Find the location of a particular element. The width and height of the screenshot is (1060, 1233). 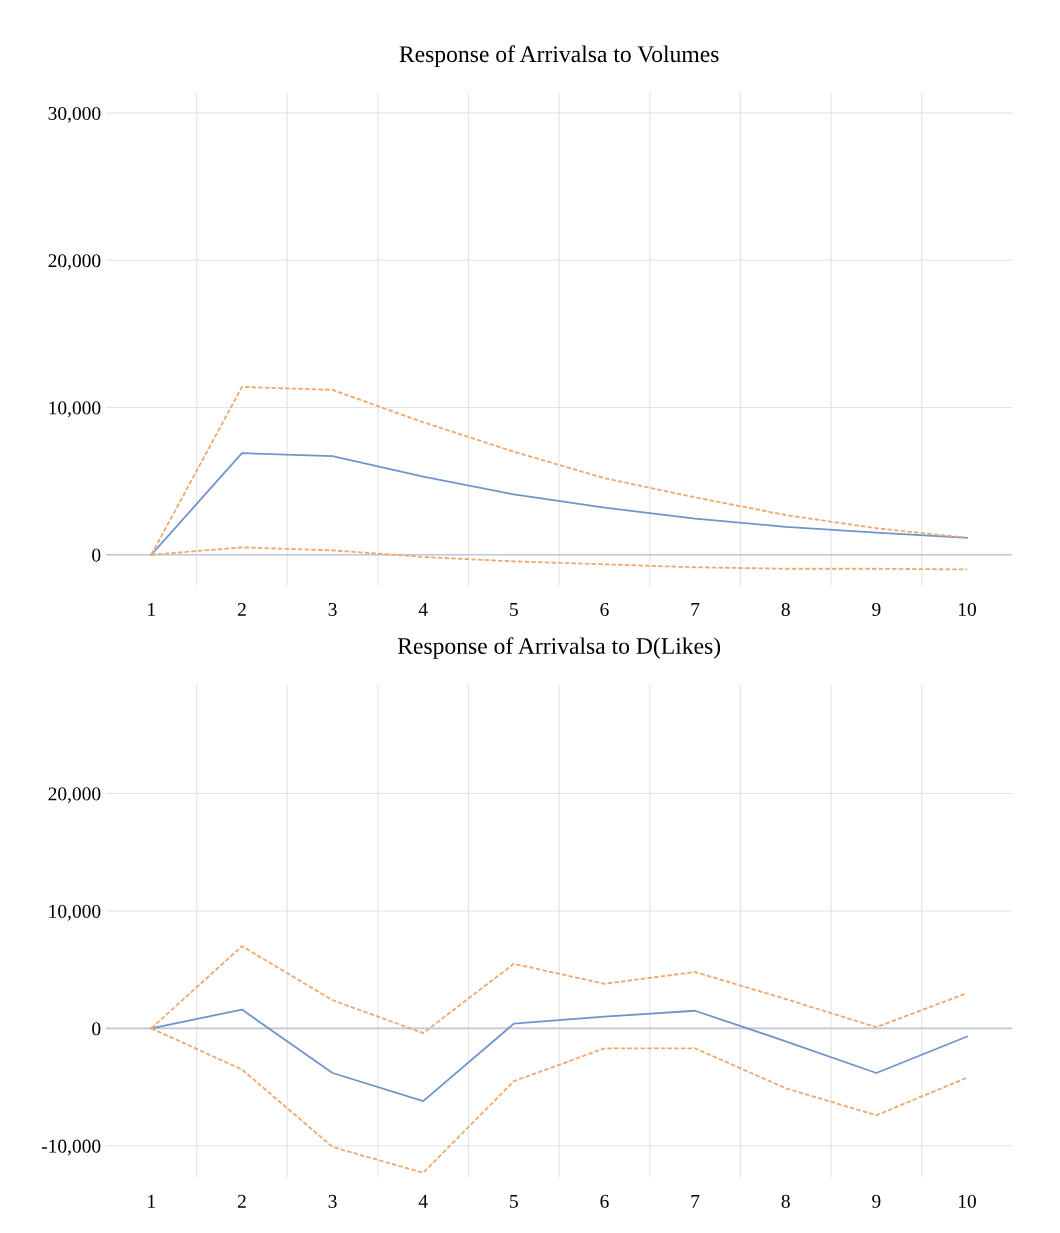

y-tick-label: 30,000 is located at coordinates (74, 114).